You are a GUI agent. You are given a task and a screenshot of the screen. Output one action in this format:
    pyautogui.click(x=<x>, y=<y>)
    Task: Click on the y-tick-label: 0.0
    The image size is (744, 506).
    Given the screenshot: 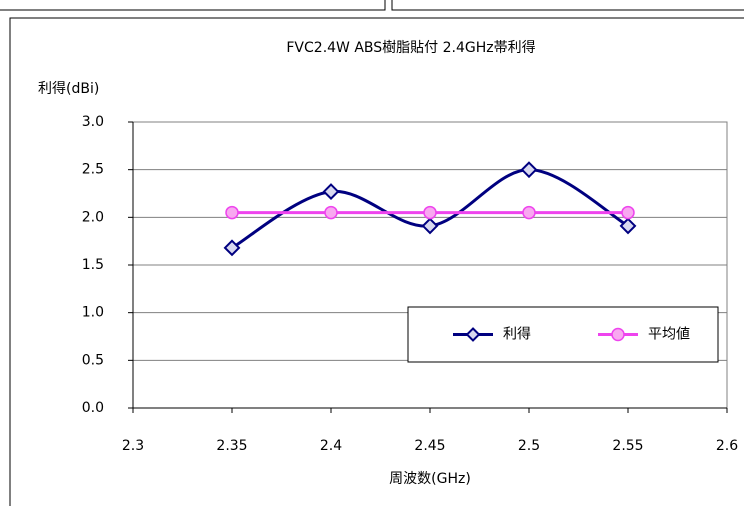 What is the action you would take?
    pyautogui.click(x=93, y=408)
    